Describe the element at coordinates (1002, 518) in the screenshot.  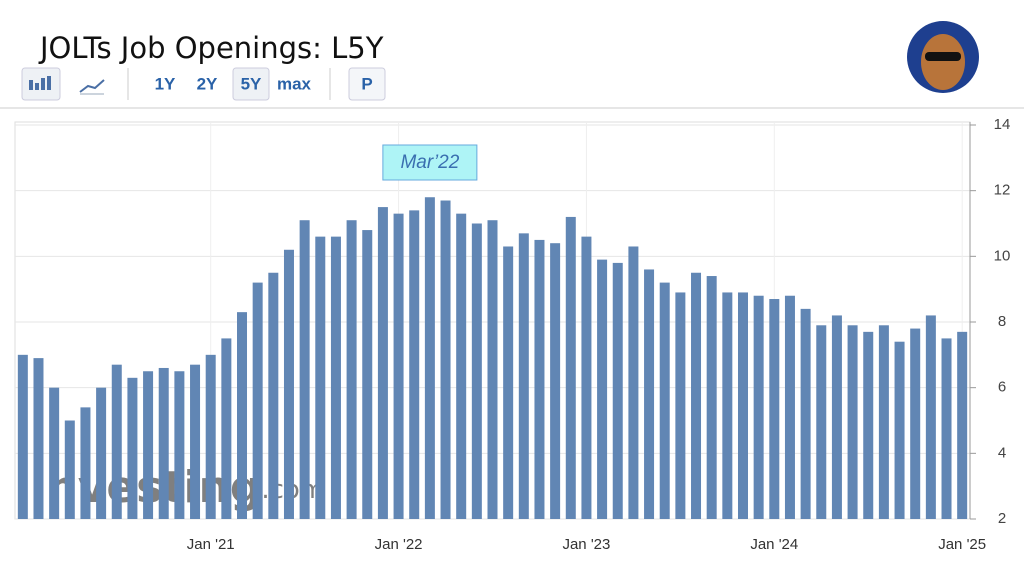
I see `y-tick-label: 2` at that location.